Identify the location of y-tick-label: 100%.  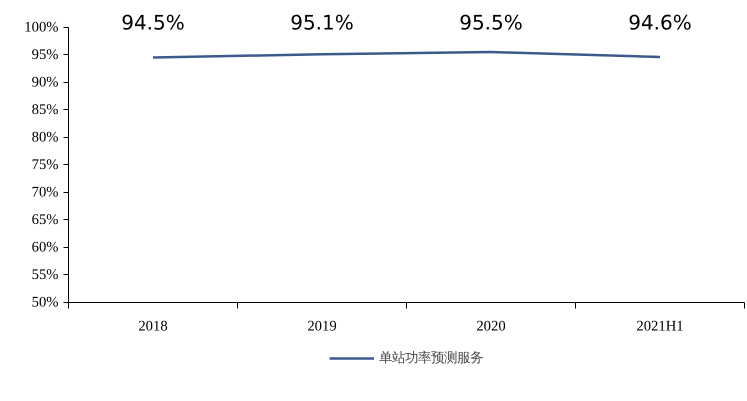
(41, 27).